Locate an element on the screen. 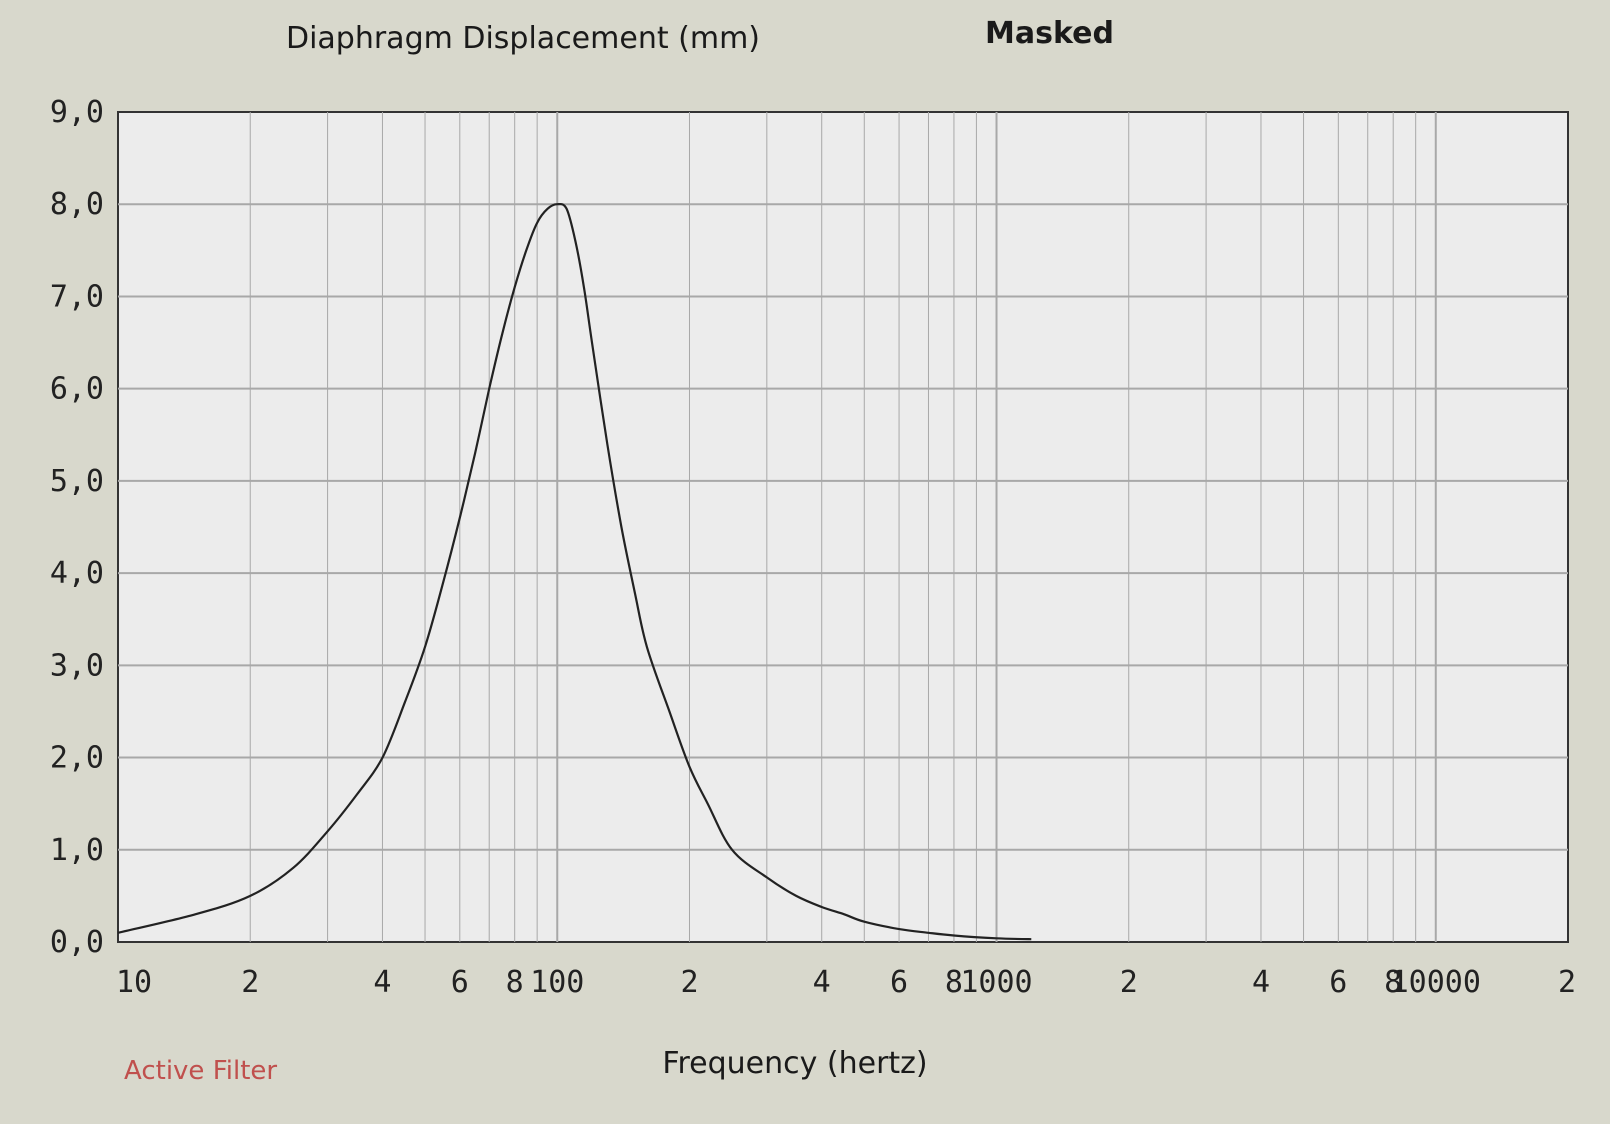 This screenshot has height=1124, width=1610. active-filter-status: Active Filter is located at coordinates (200, 1071).